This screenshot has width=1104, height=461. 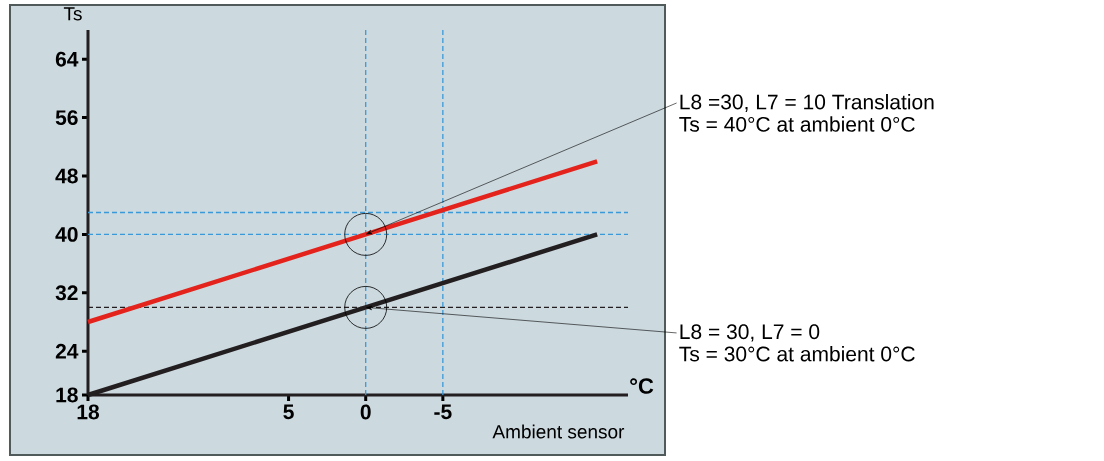 What do you see at coordinates (750, 333) in the screenshot?
I see `annotation: L8 = 30, L7 = 0` at bounding box center [750, 333].